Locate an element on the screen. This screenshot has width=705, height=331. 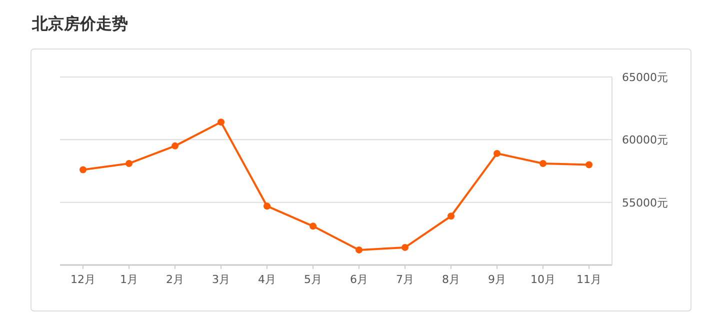
x-tick-label: 1月 is located at coordinates (129, 279).